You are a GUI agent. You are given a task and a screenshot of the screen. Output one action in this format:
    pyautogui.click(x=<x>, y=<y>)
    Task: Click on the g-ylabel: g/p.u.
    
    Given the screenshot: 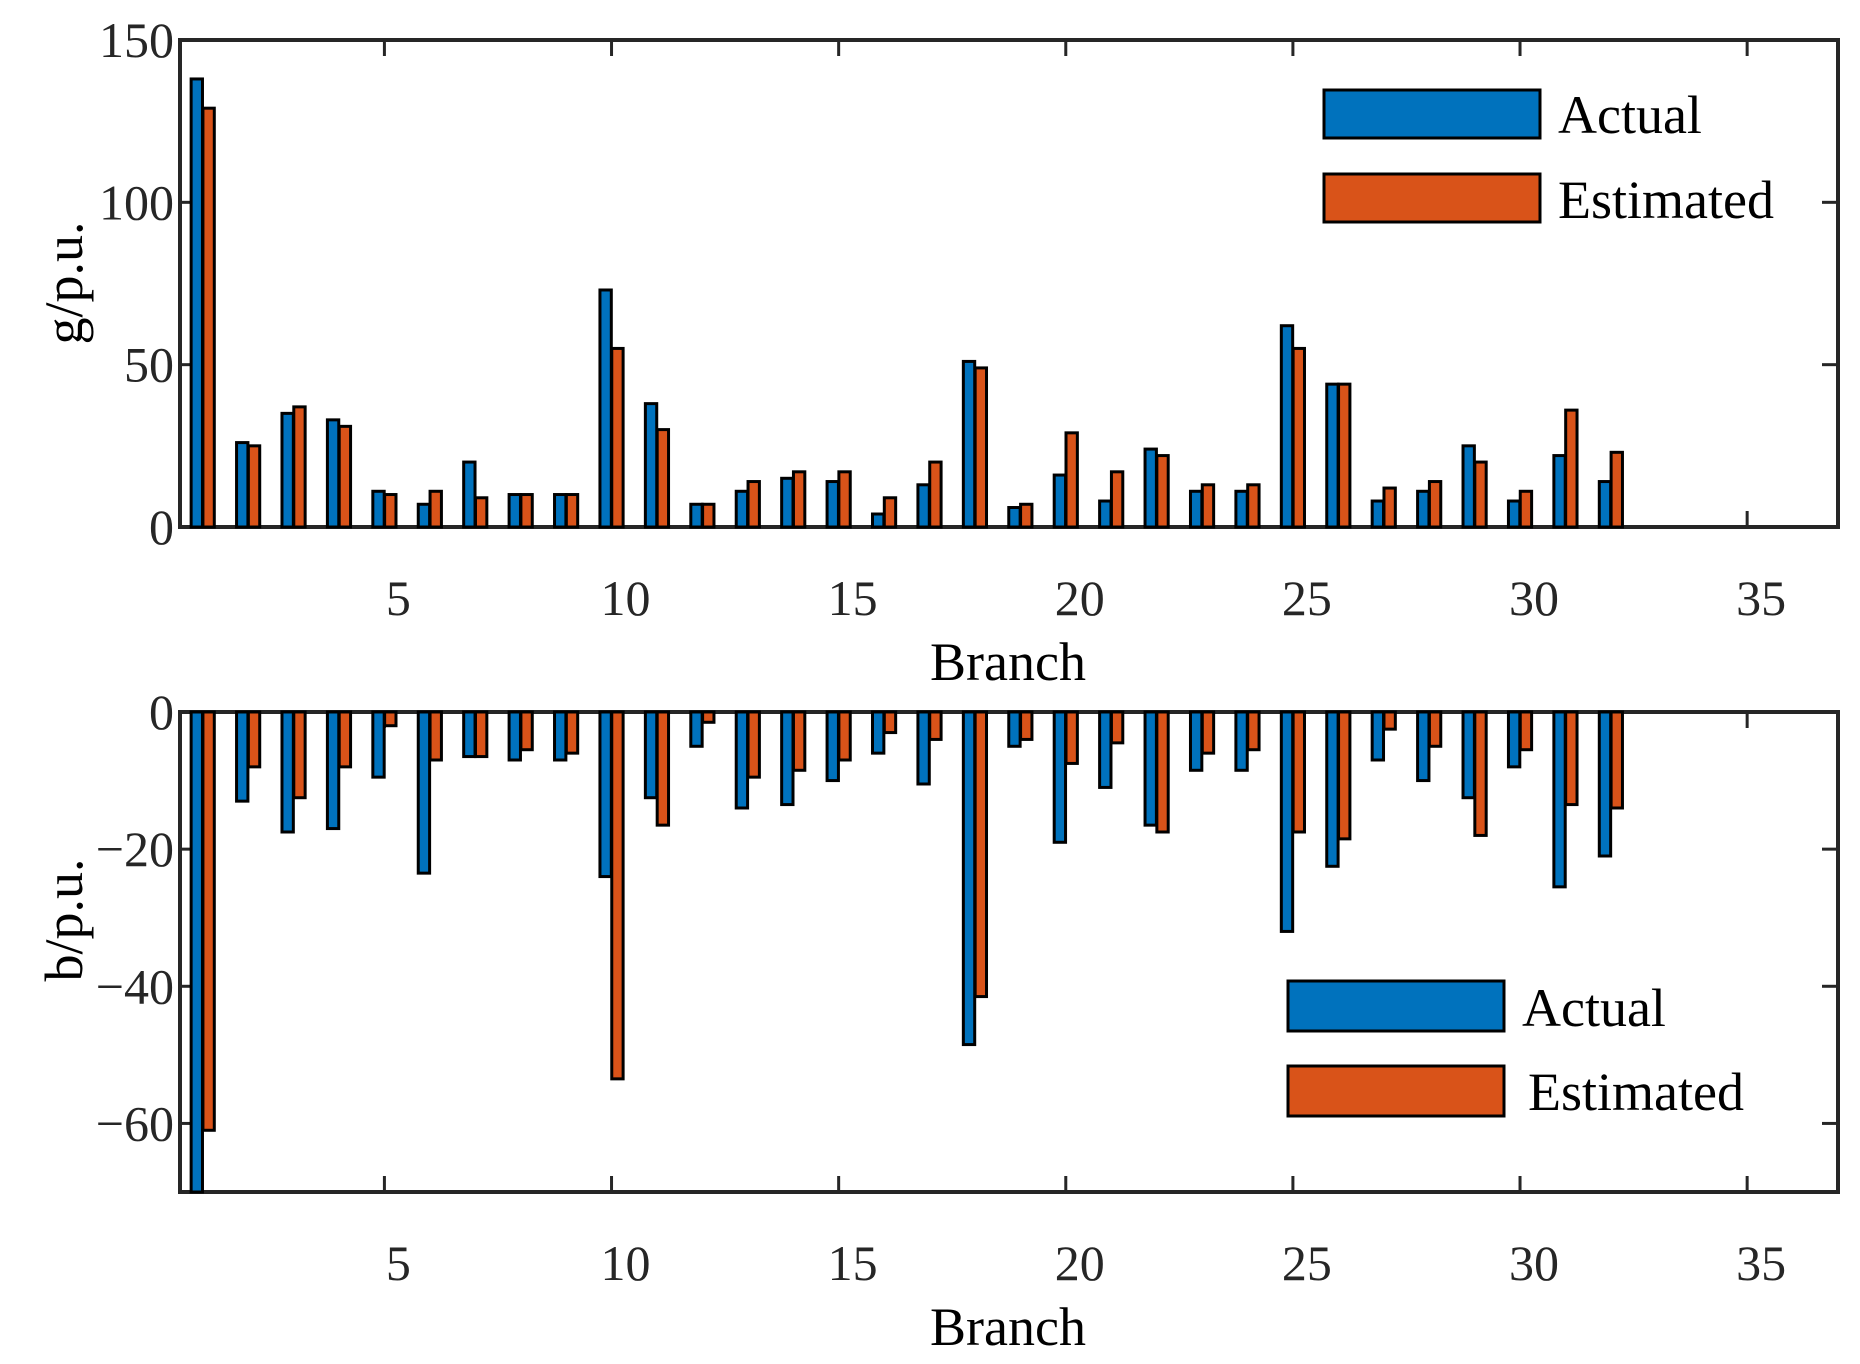 What is the action you would take?
    pyautogui.click(x=64, y=282)
    